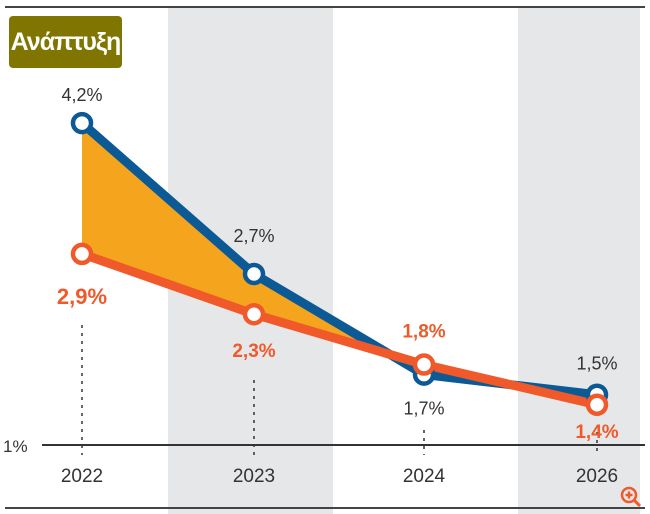 This screenshot has height=514, width=650. Describe the element at coordinates (253, 351) in the screenshot. I see `data-label-orange: 2,3%` at that location.